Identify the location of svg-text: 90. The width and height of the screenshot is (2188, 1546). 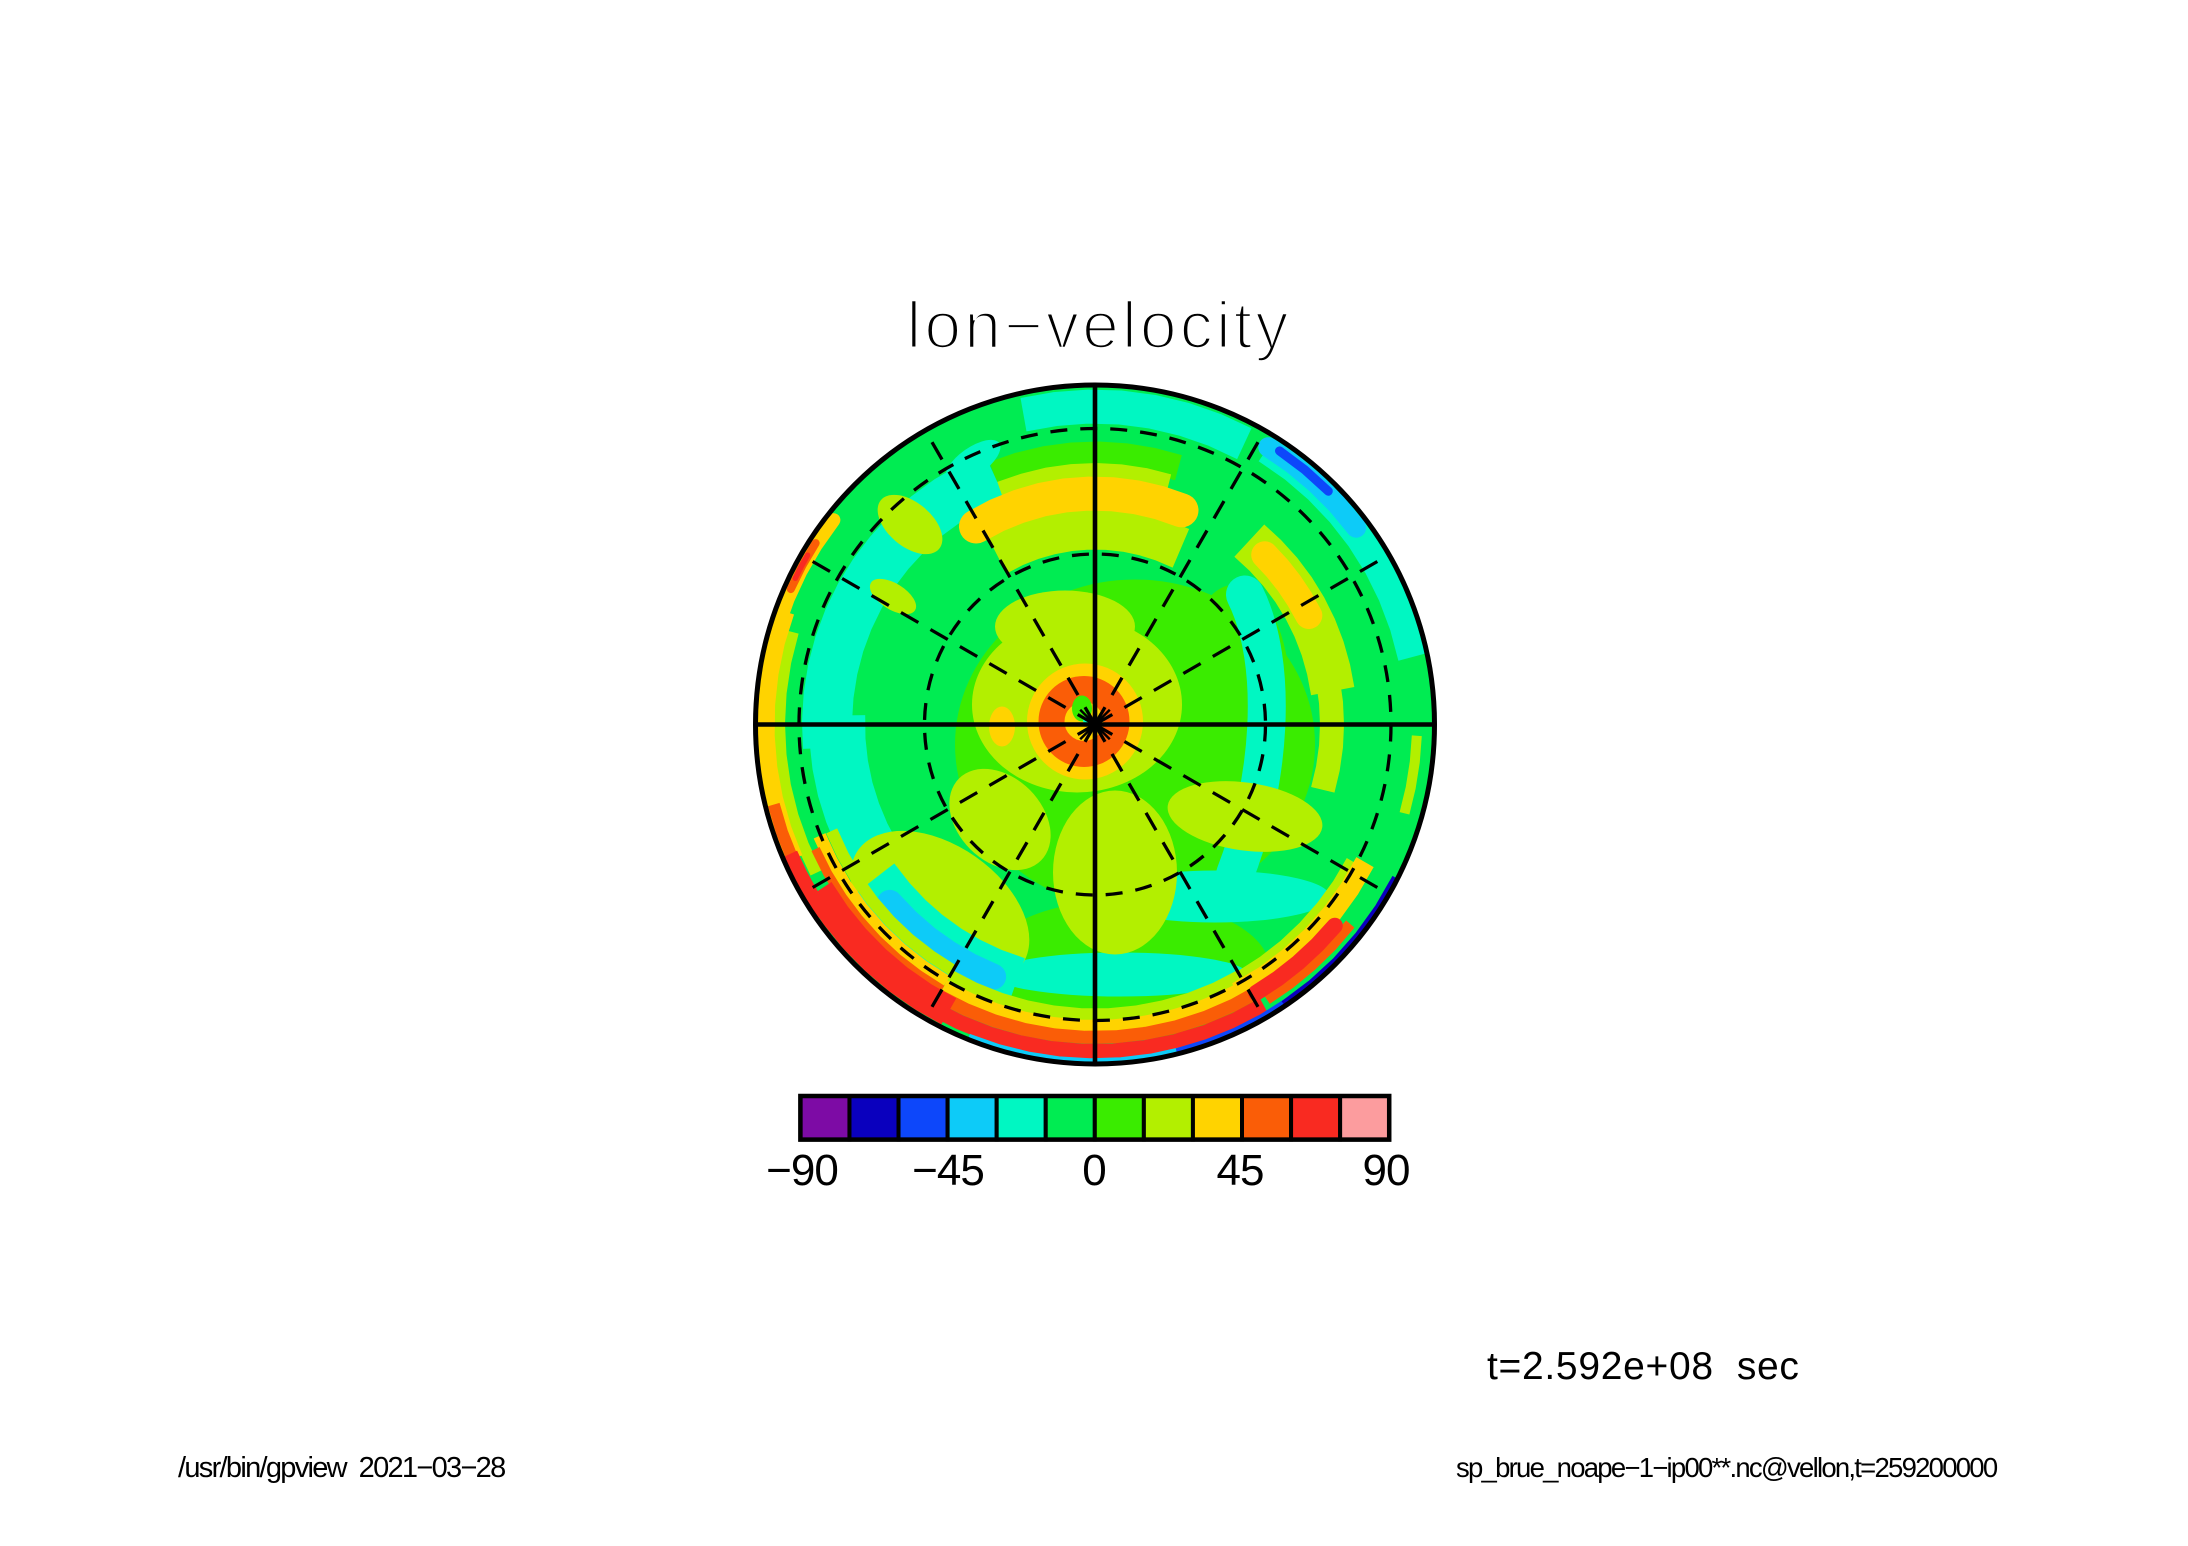
(1386, 1170).